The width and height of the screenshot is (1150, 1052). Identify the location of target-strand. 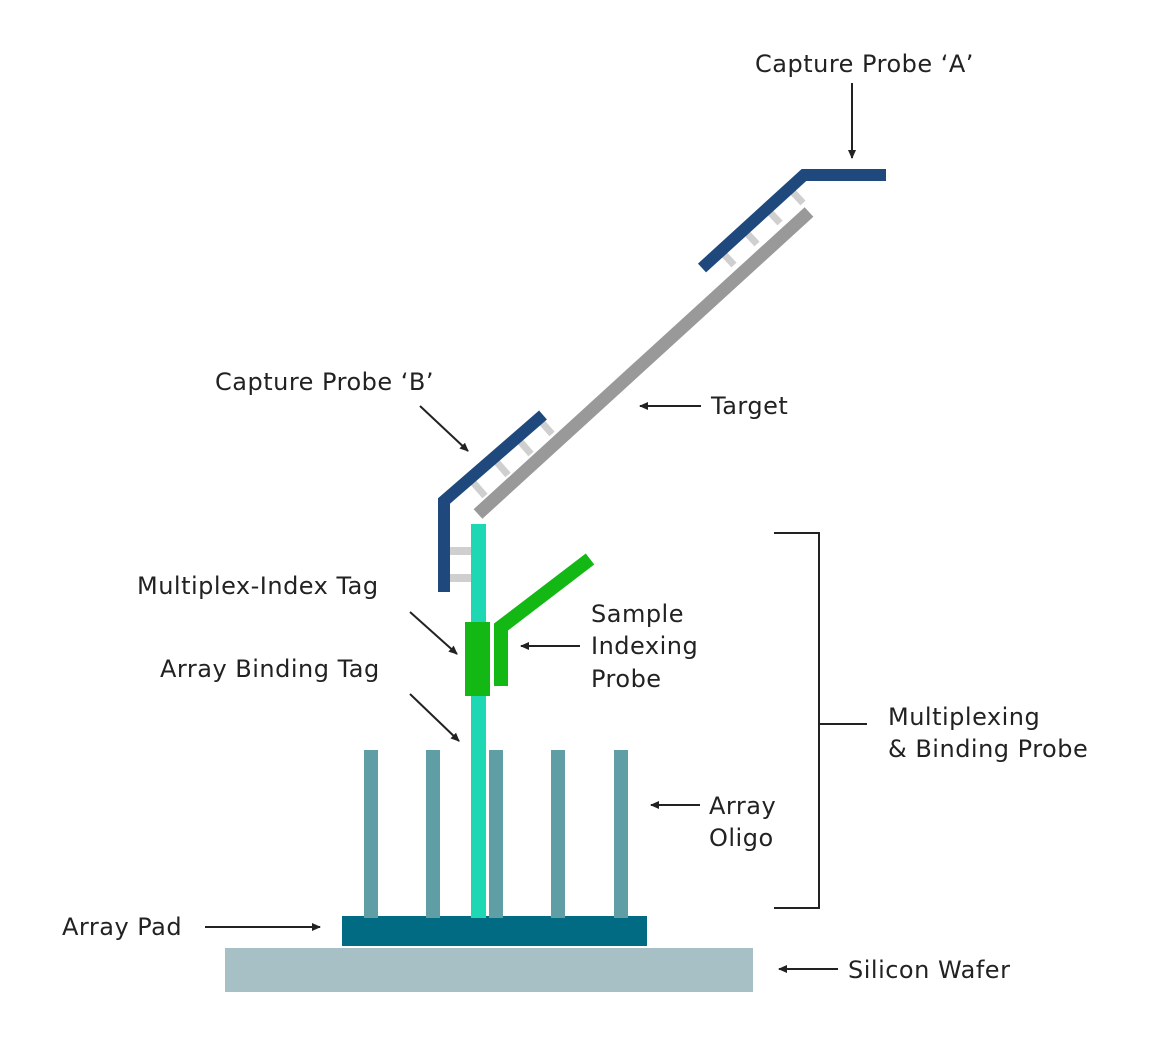
(643, 363).